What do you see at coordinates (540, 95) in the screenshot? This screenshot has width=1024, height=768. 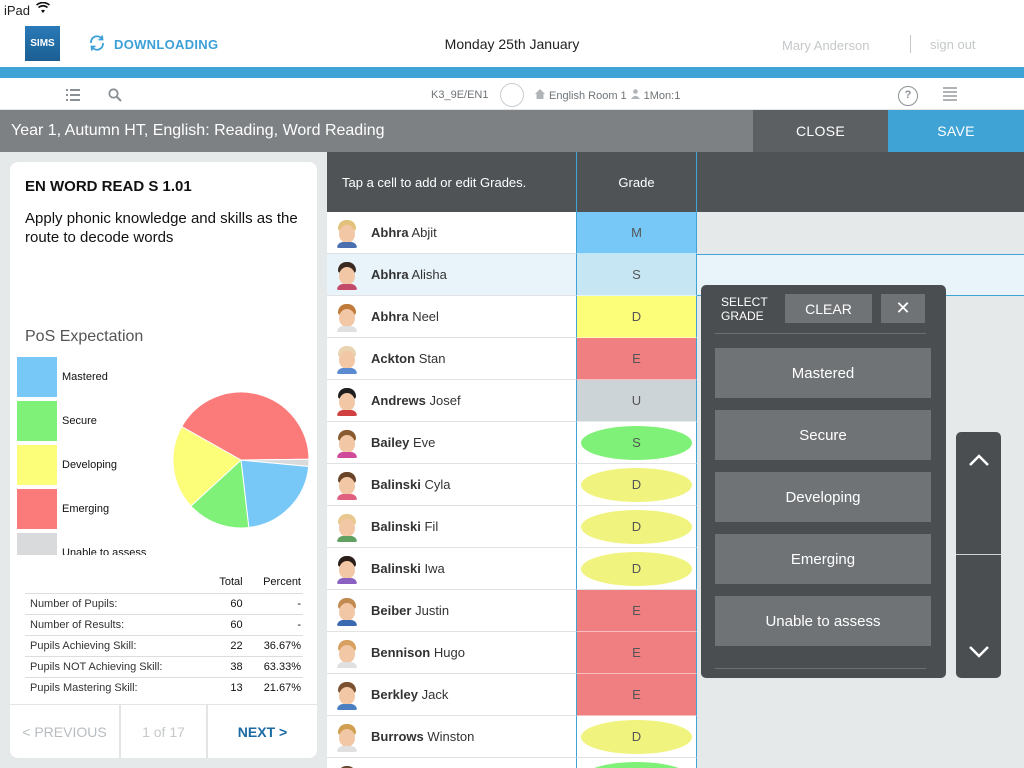 I see `home-icon` at bounding box center [540, 95].